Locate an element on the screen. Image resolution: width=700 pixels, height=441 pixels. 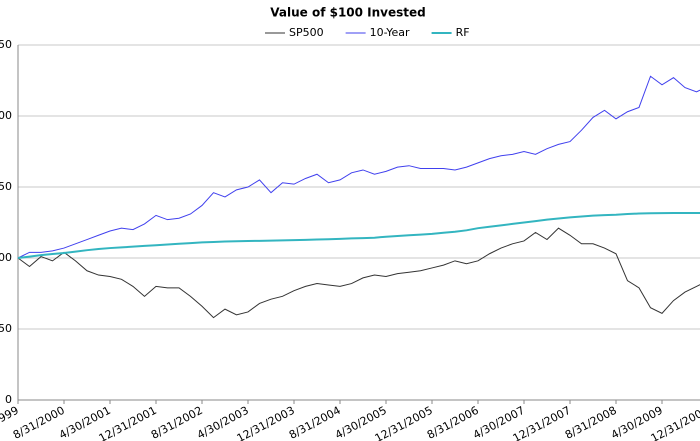
y-tick-label: 0 is located at coordinates (8, 399).